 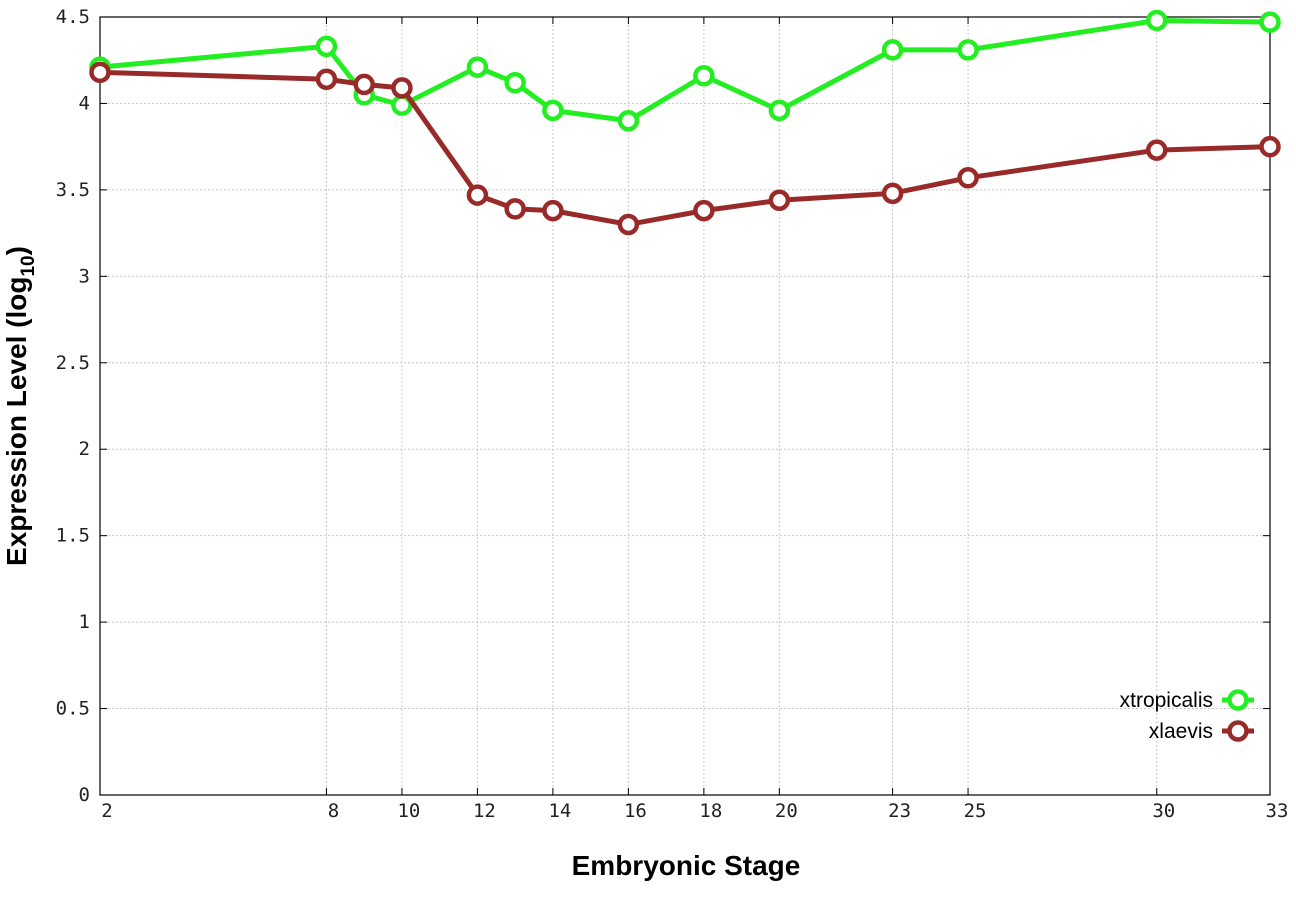 I want to click on y-tick-label: 2.5, so click(x=73, y=363).